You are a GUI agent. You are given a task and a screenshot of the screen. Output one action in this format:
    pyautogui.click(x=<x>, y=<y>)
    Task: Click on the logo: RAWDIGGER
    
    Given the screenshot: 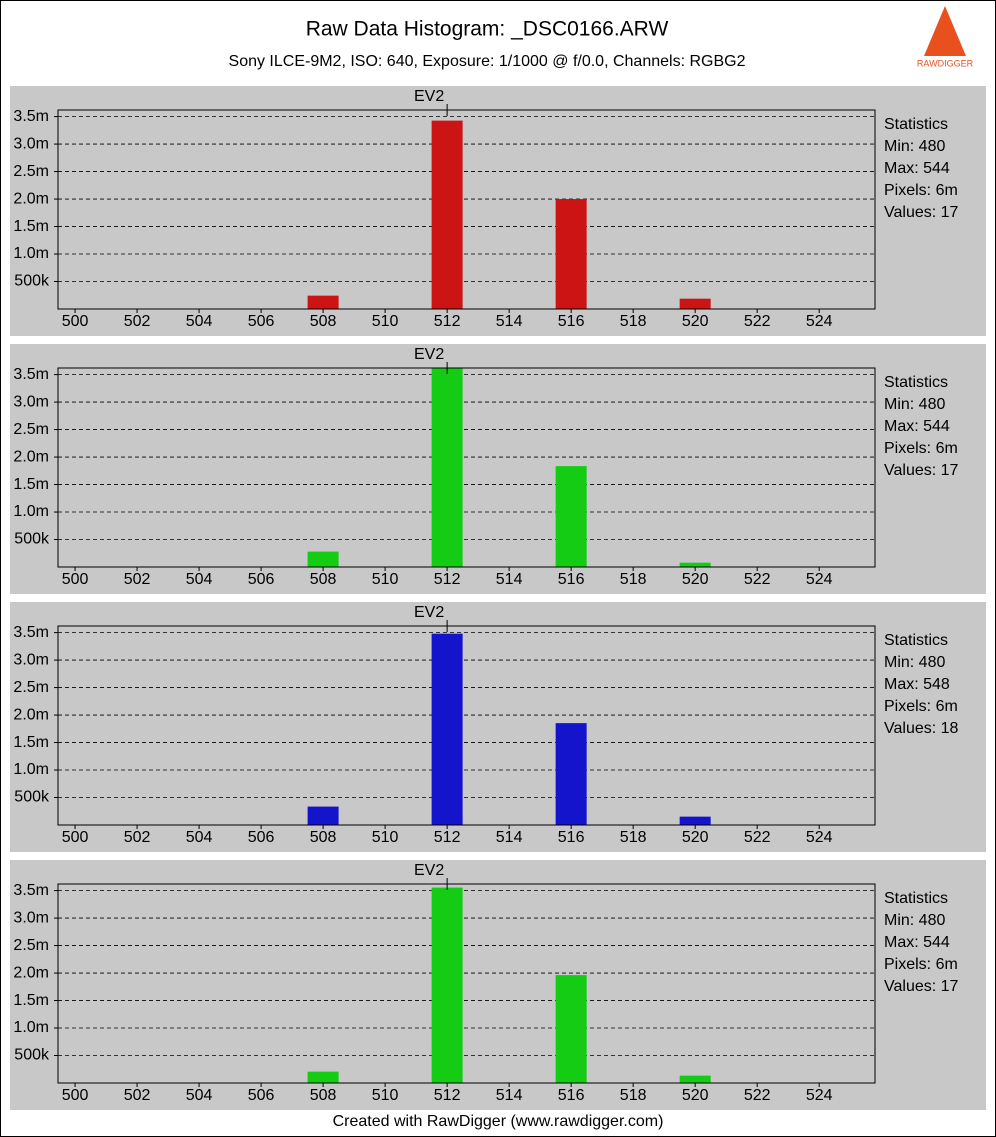 What is the action you would take?
    pyautogui.click(x=945, y=37)
    